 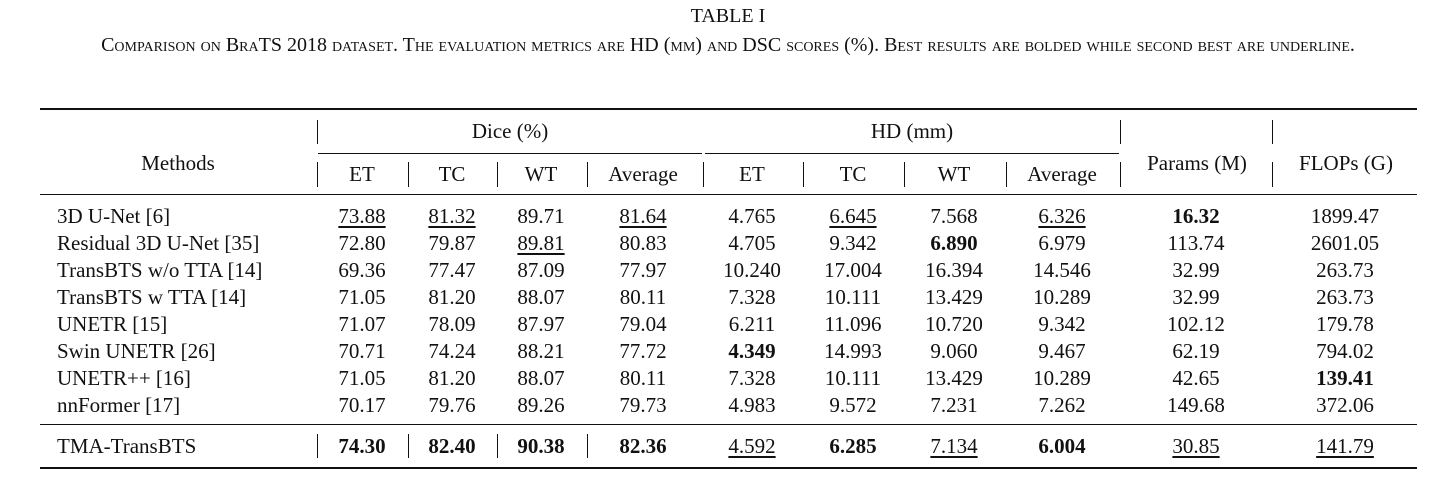 I want to click on method-name: TransBTS w TTA [14], so click(x=152, y=297).